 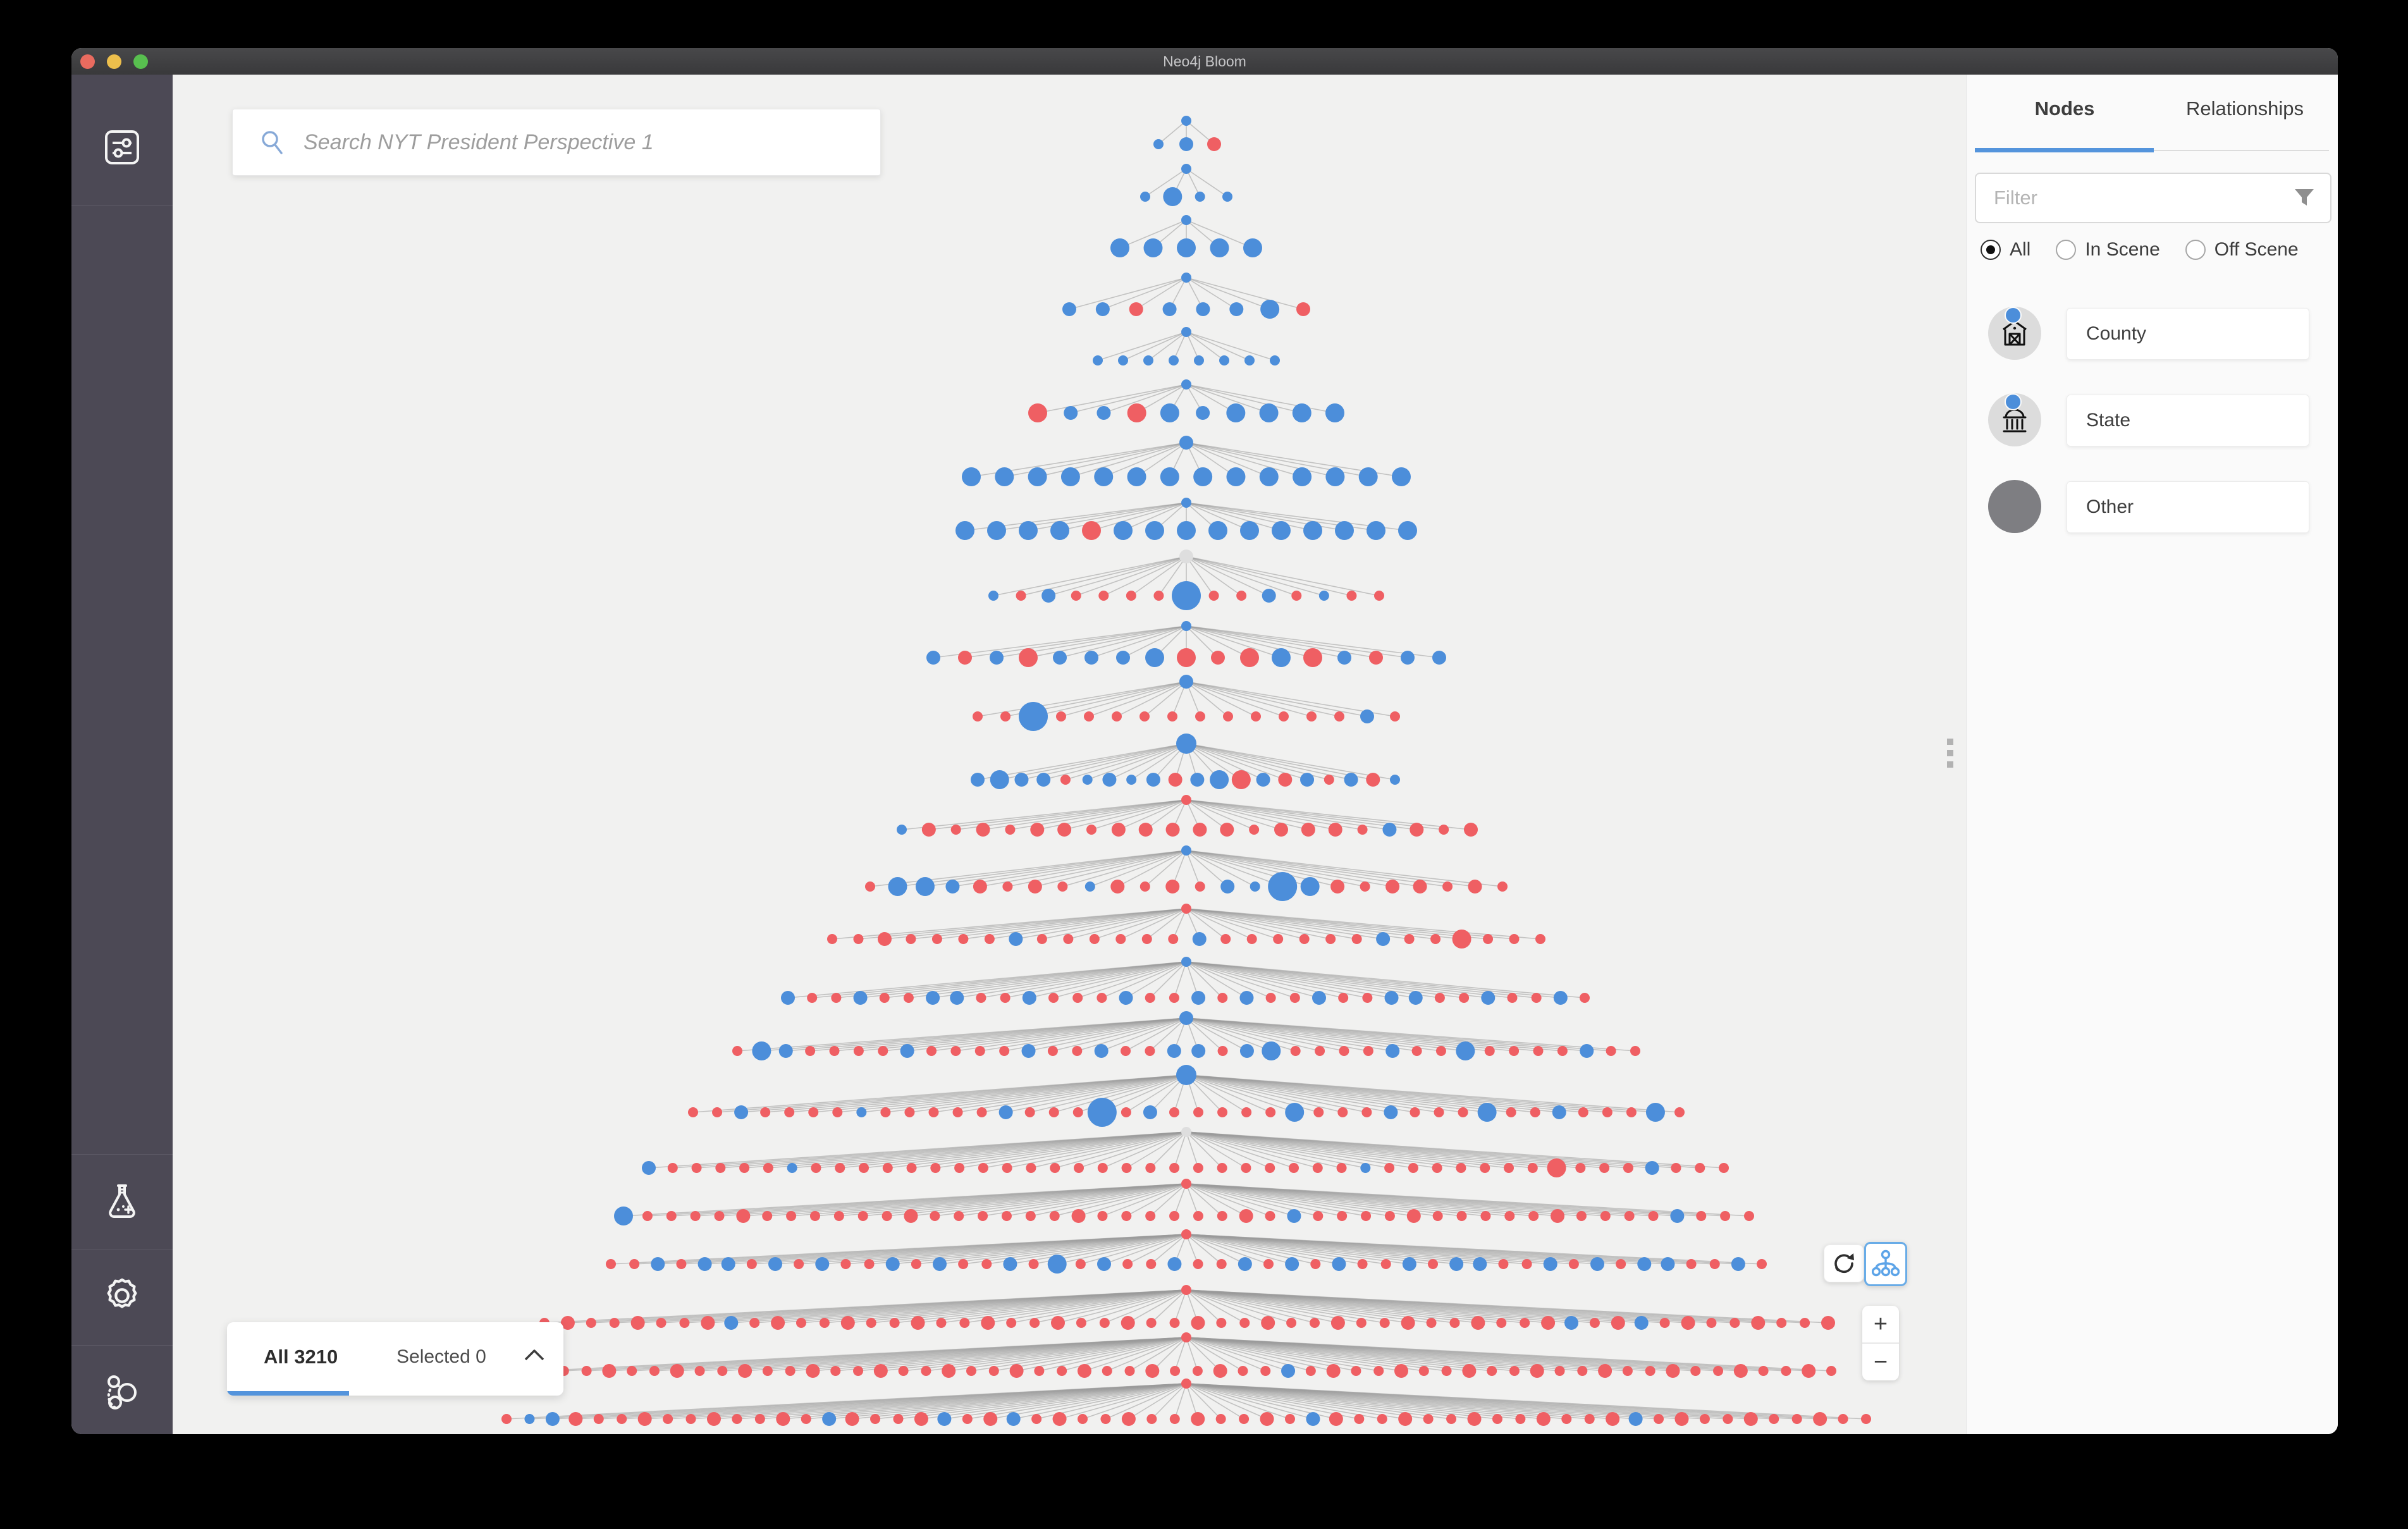 I want to click on other-label-card: Other, so click(x=2188, y=507).